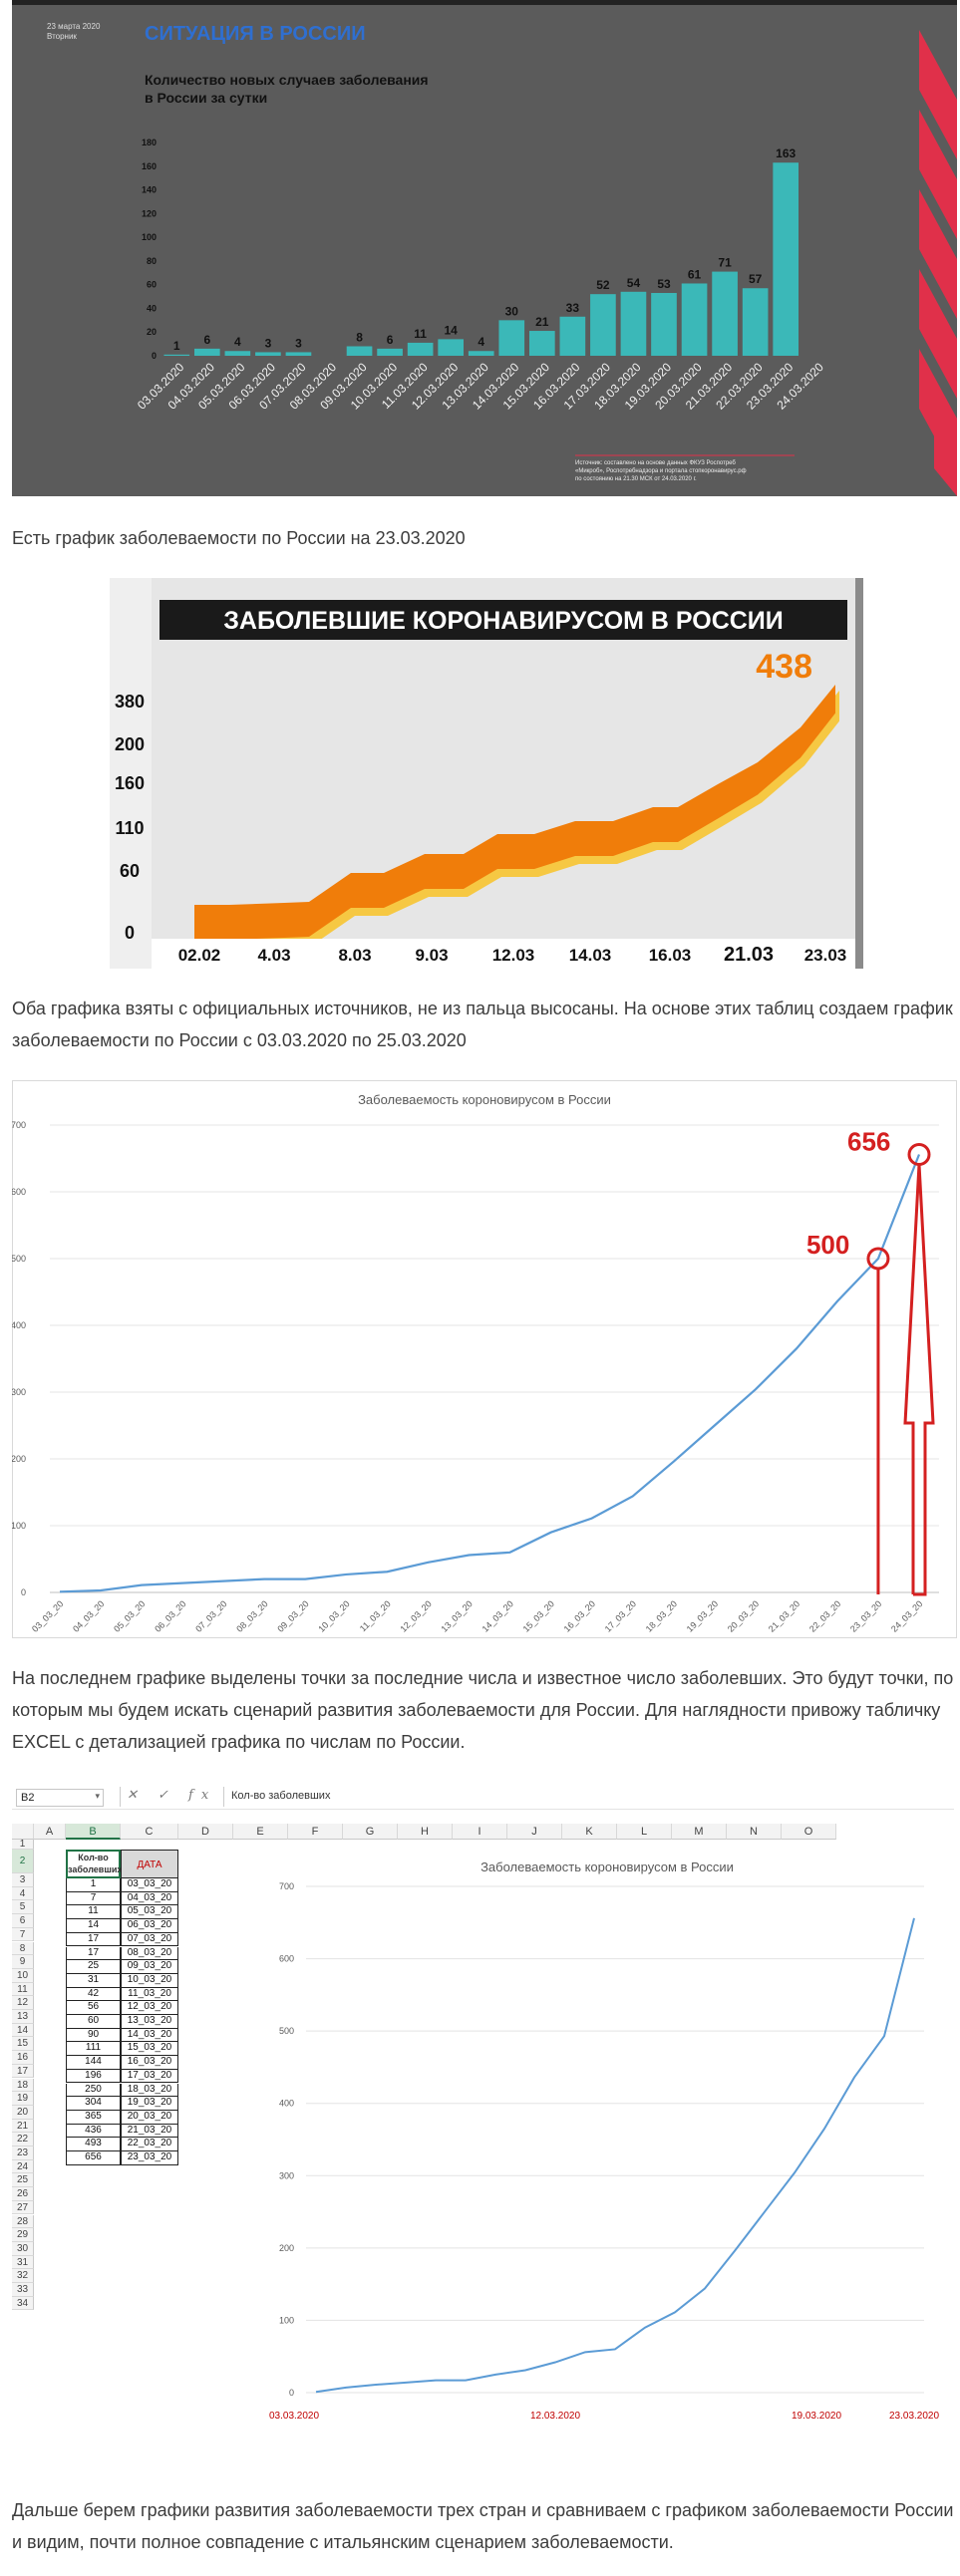 This screenshot has height=2576, width=960. Describe the element at coordinates (23, 2248) in the screenshot. I see `row-header-30: 30` at that location.